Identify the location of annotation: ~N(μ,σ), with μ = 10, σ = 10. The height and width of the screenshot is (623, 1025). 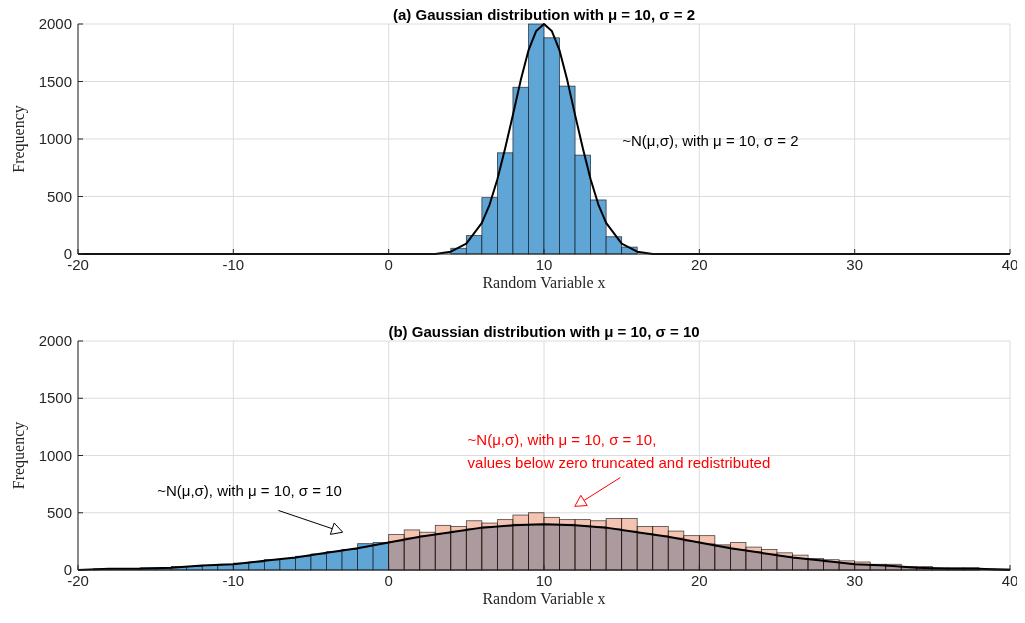
(249, 491).